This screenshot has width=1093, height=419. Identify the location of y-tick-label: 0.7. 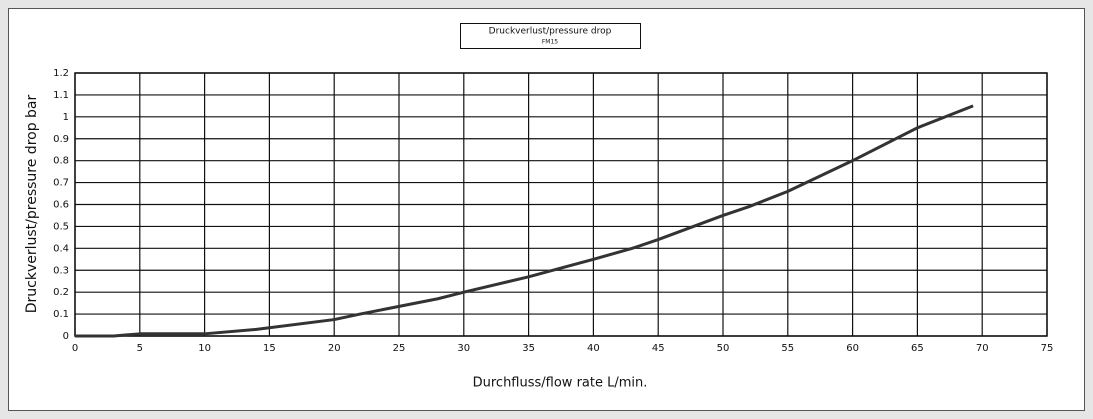
(61, 183).